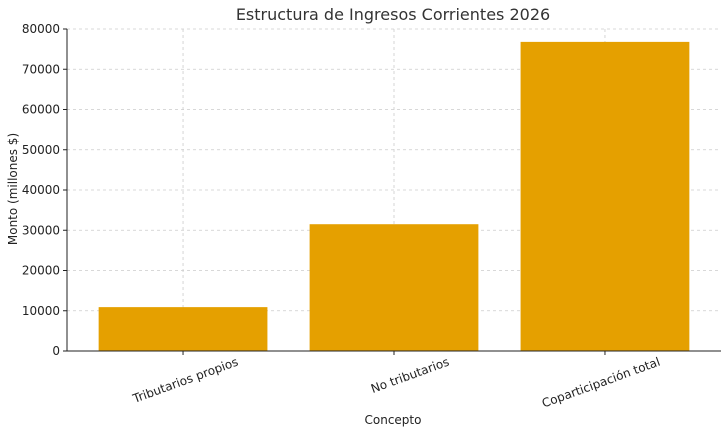  Describe the element at coordinates (41, 29) in the screenshot. I see `y-tick-label: 80000` at that location.